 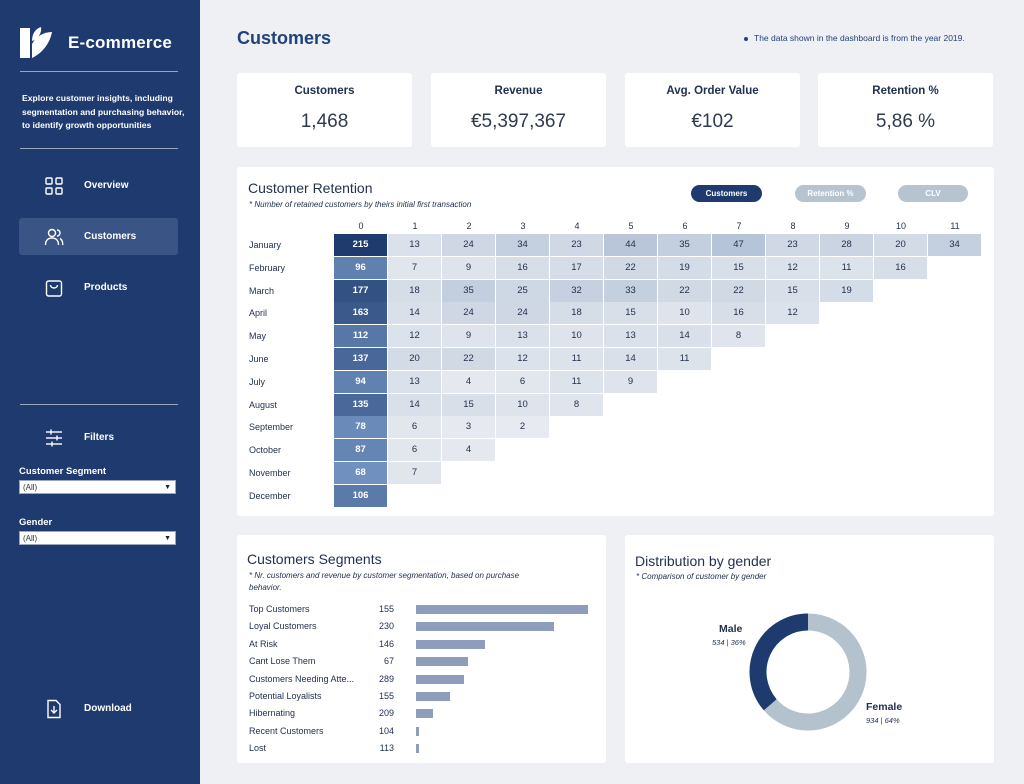 What do you see at coordinates (414, 245) in the screenshot?
I see `heatmap-cell: 13` at bounding box center [414, 245].